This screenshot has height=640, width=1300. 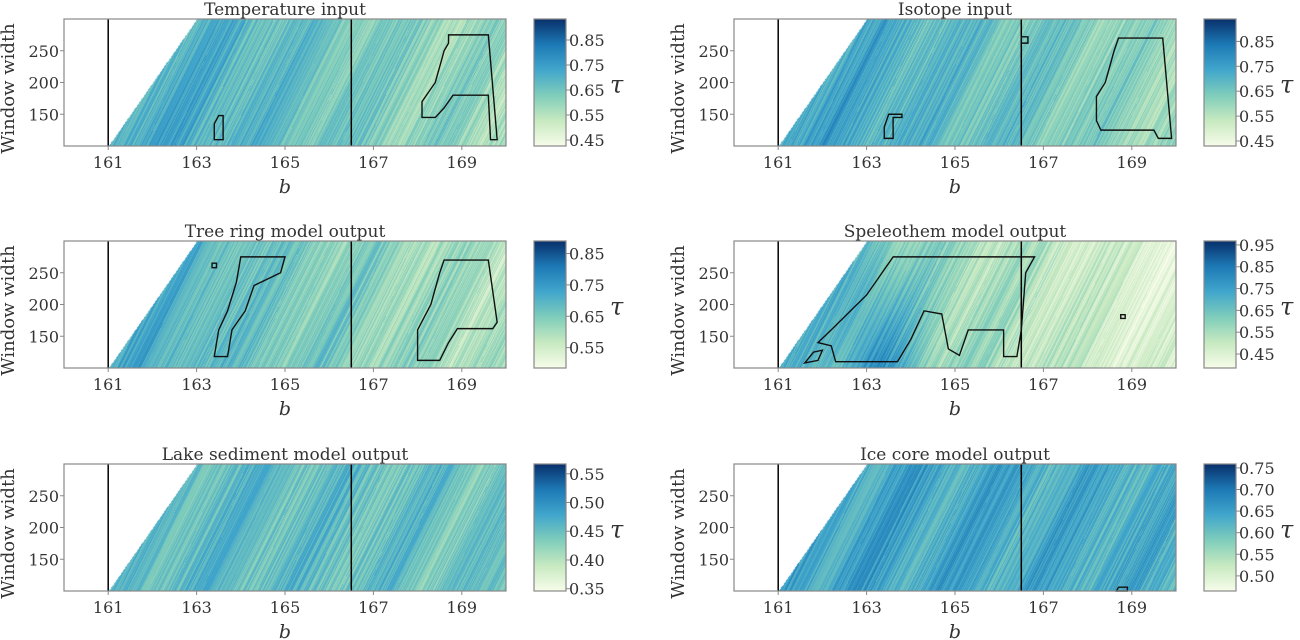 I want to click on panel-title: Lake sediment model output, so click(x=285, y=455).